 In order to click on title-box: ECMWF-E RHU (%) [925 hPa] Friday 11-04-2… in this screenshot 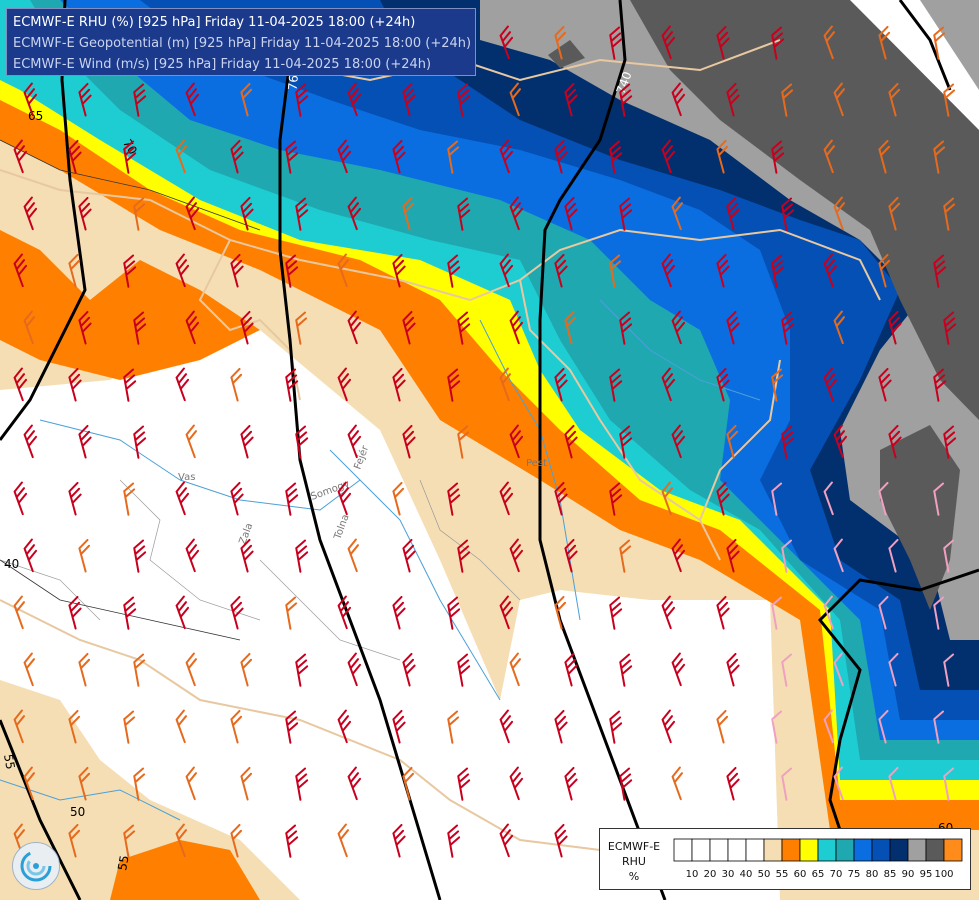, I will do `click(241, 42)`.